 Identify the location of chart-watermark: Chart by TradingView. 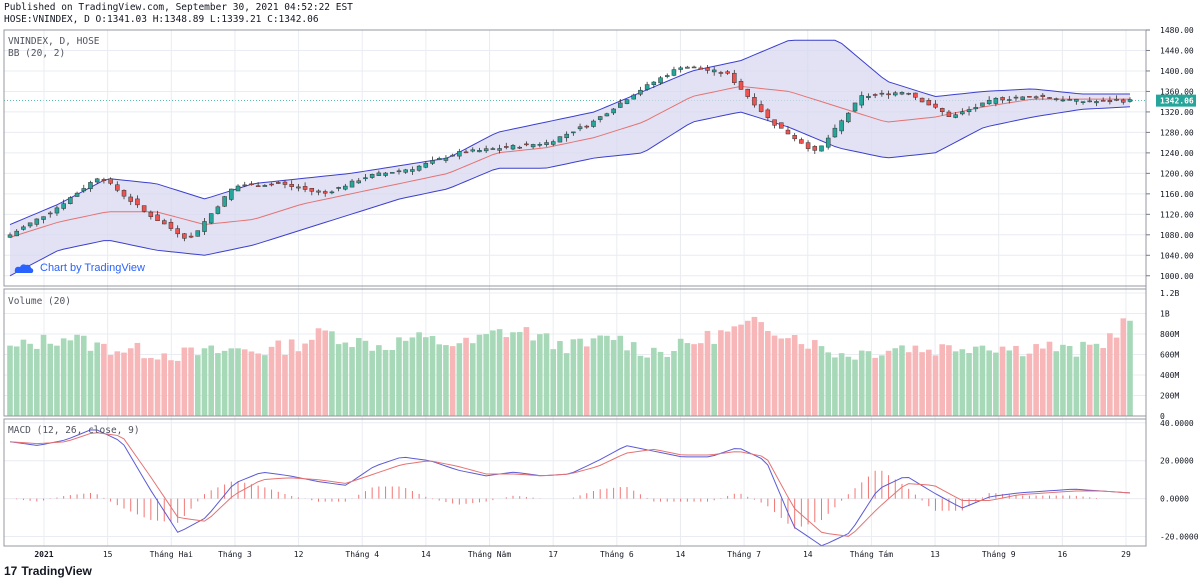
(79, 268).